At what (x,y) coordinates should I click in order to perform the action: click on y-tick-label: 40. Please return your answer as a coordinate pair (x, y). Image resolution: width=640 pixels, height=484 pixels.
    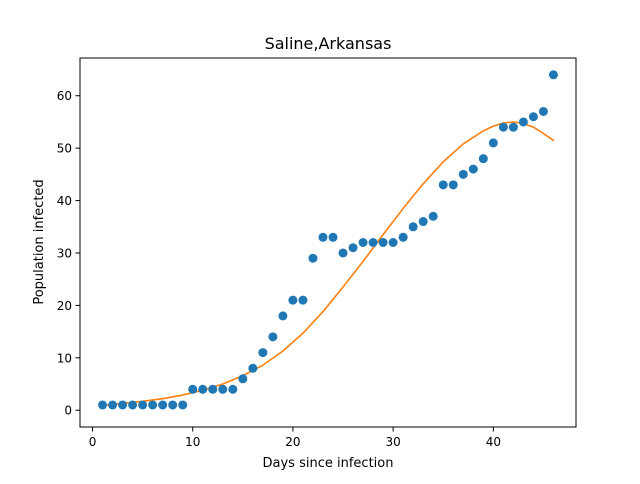
    Looking at the image, I should click on (64, 201).